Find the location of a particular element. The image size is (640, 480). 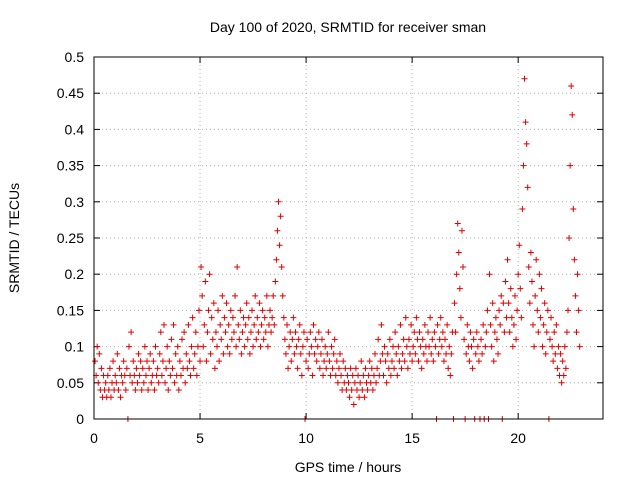

y-tick-label: 0.45 is located at coordinates (70, 93).